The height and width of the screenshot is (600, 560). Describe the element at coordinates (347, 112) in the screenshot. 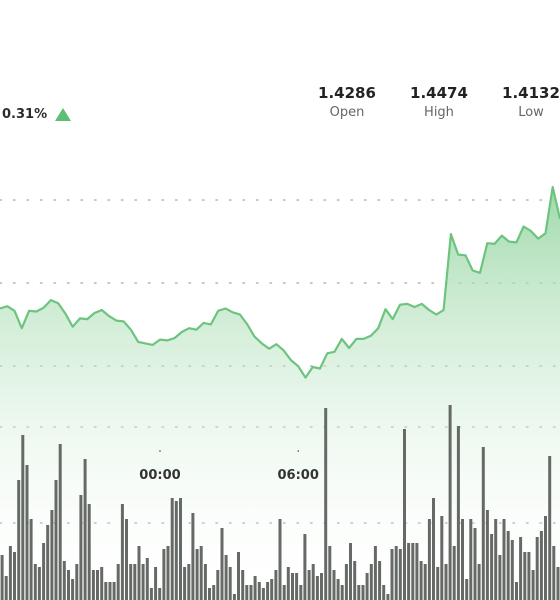

I see `stat-open-label: Open` at that location.